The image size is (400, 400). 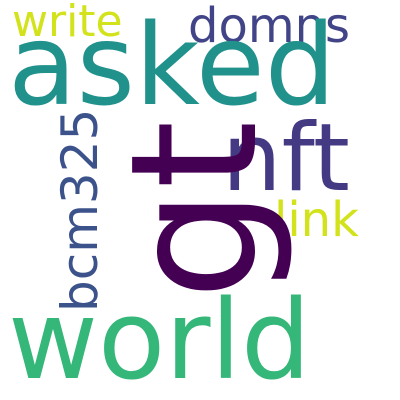 I want to click on word-domns: domns, so click(x=269, y=27).